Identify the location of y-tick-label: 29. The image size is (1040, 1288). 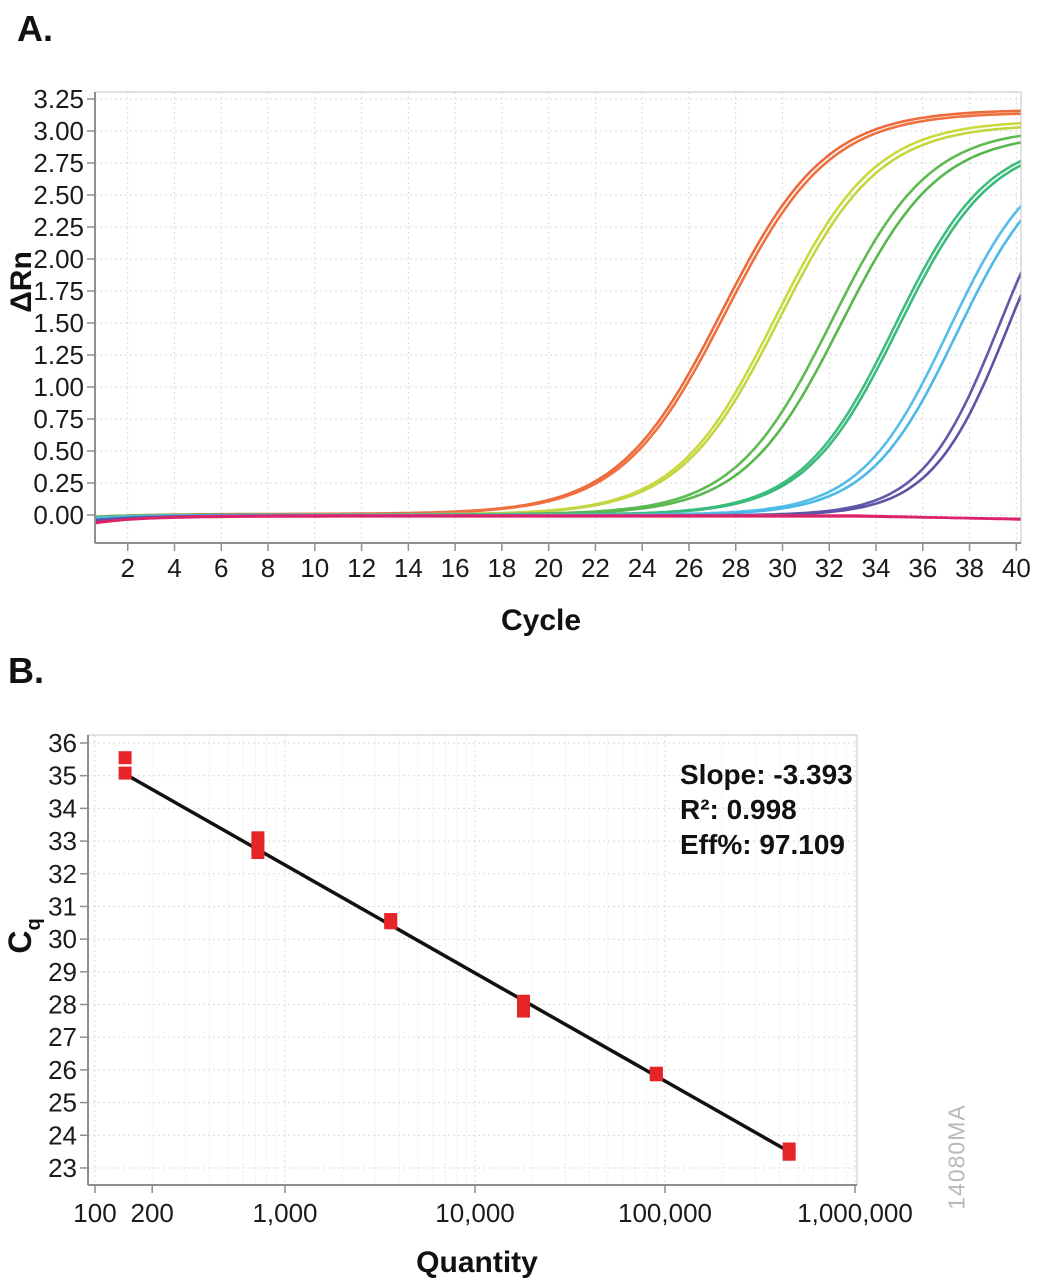
(62, 972).